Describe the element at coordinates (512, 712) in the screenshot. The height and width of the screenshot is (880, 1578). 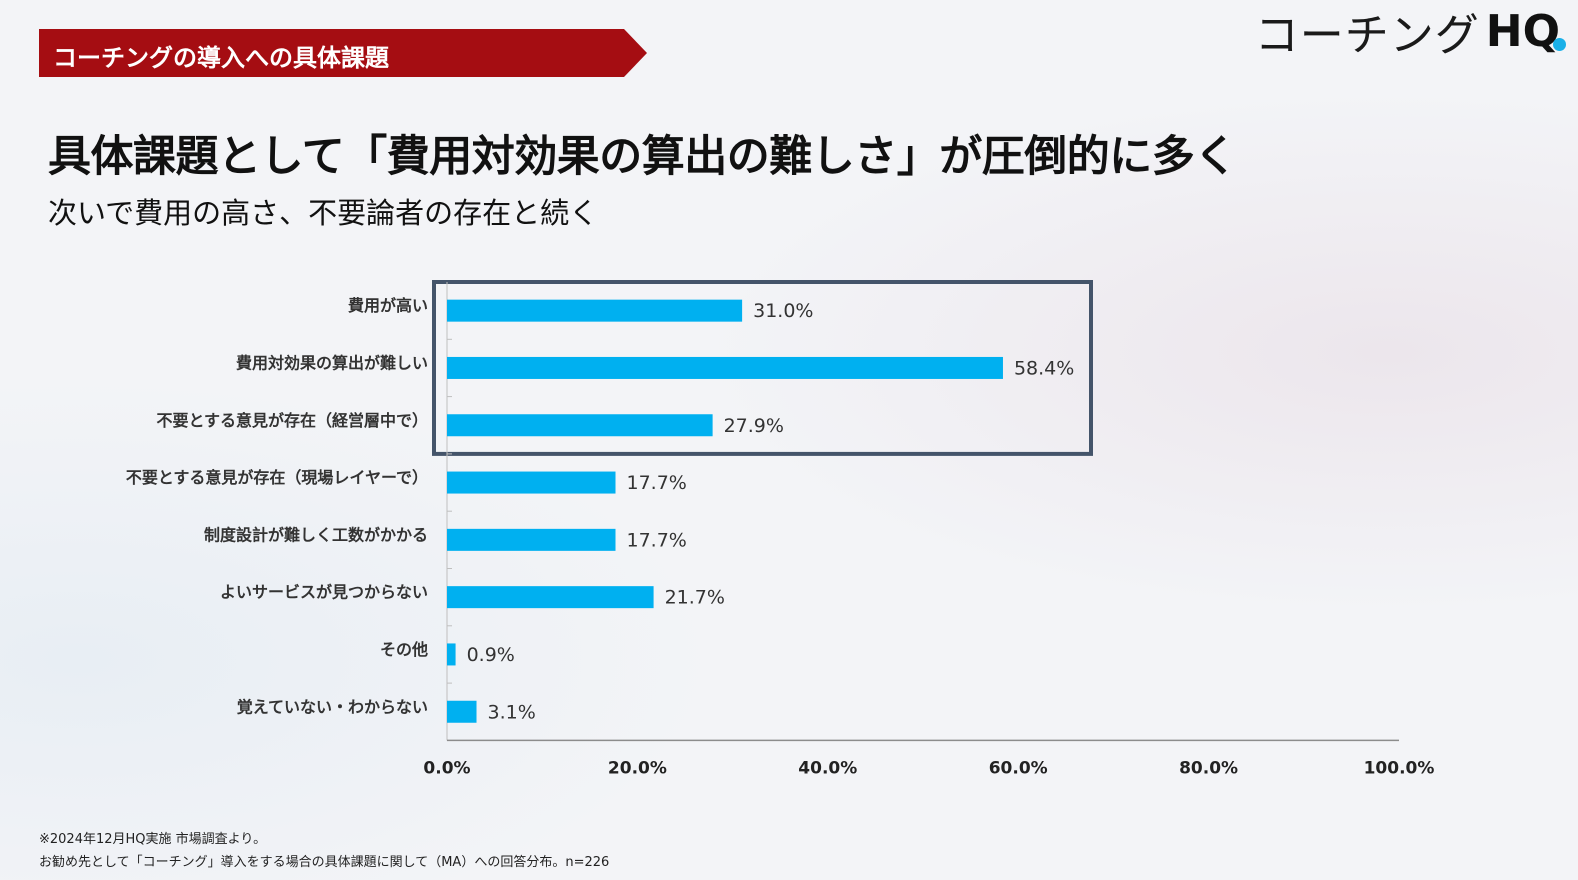
I see `data-label: 3.1%` at that location.